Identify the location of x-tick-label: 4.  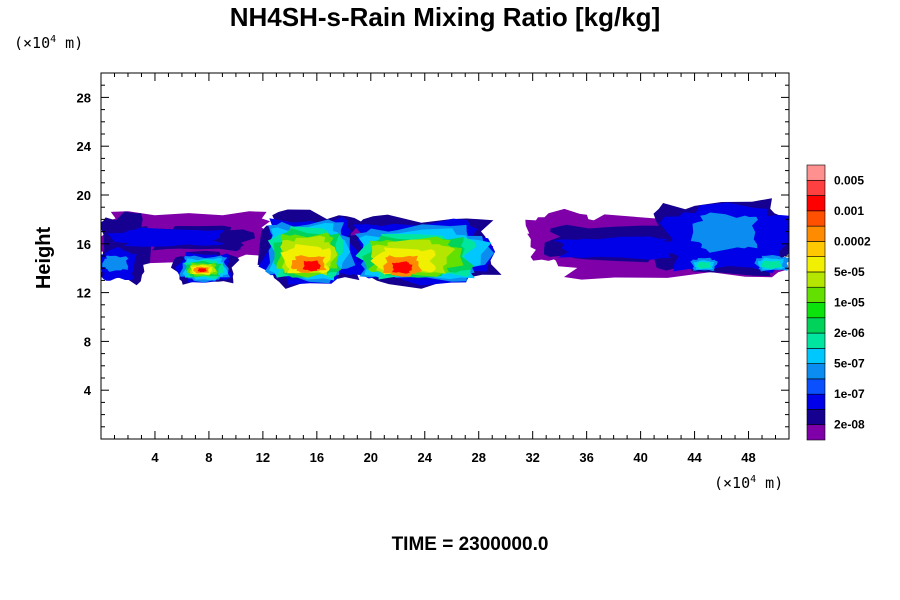
(155, 457).